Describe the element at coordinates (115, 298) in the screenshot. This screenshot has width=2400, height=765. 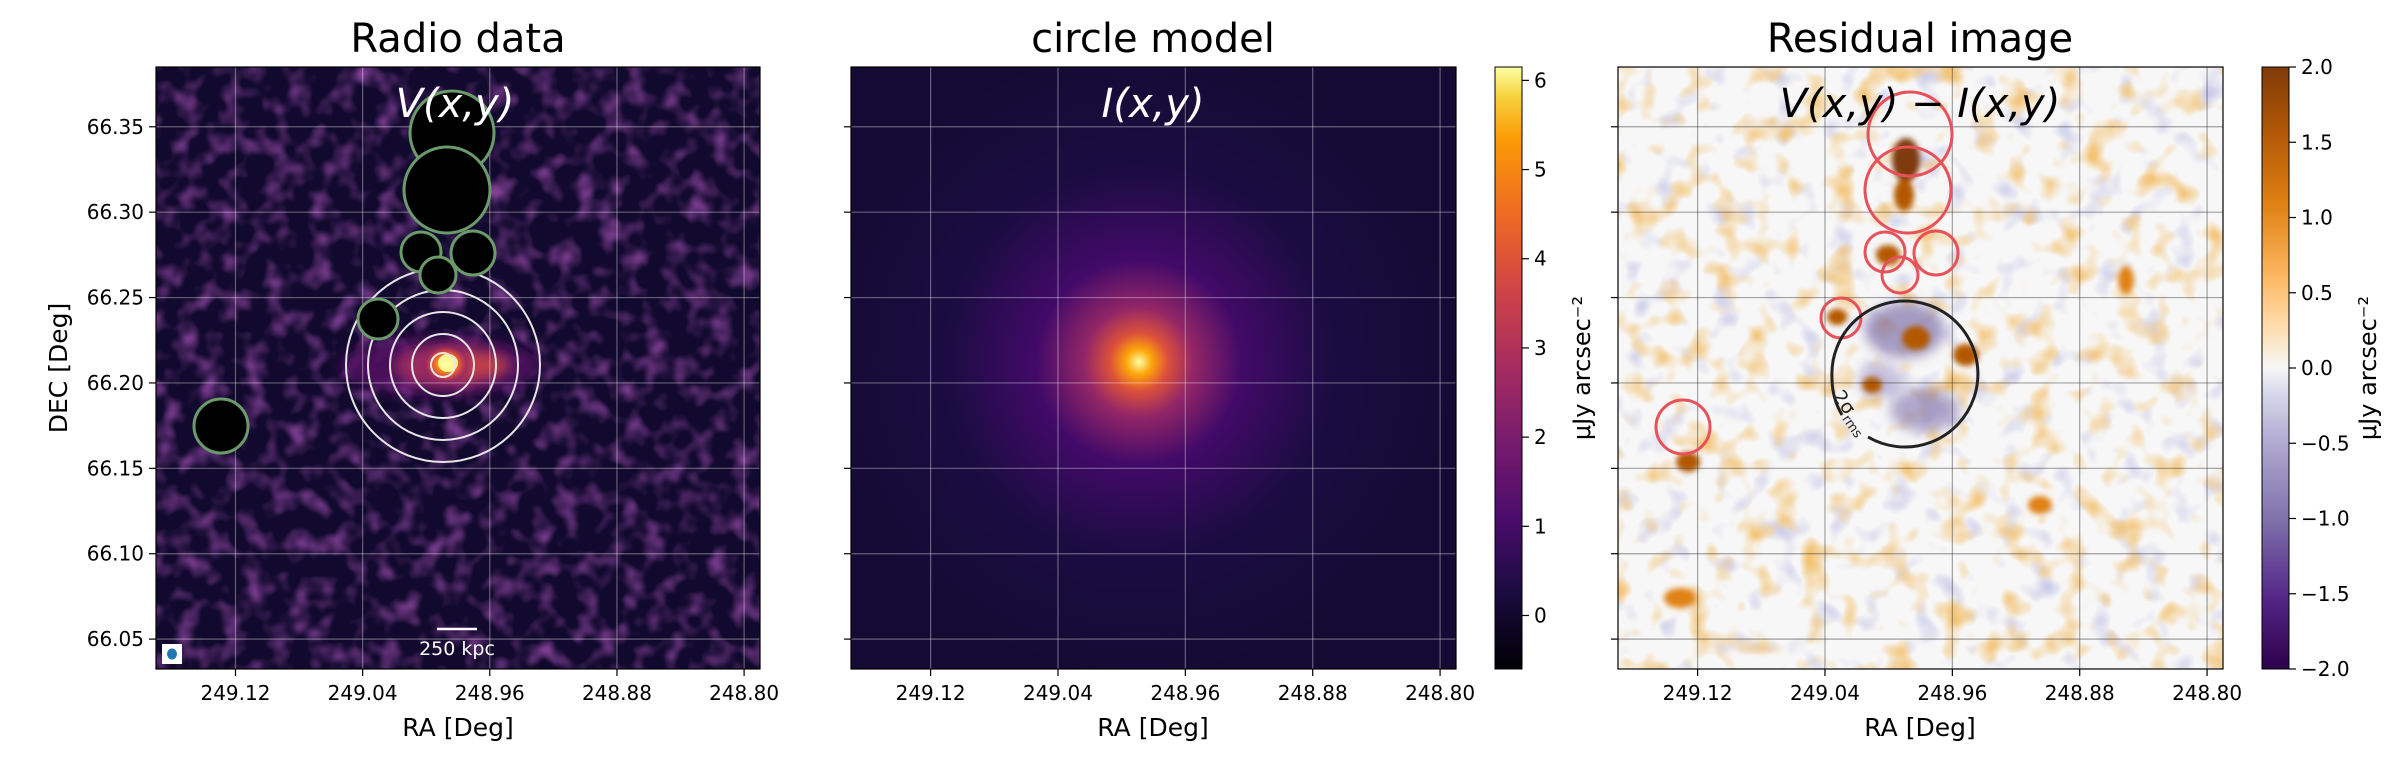
I see `y-tick-label: 66.25` at that location.